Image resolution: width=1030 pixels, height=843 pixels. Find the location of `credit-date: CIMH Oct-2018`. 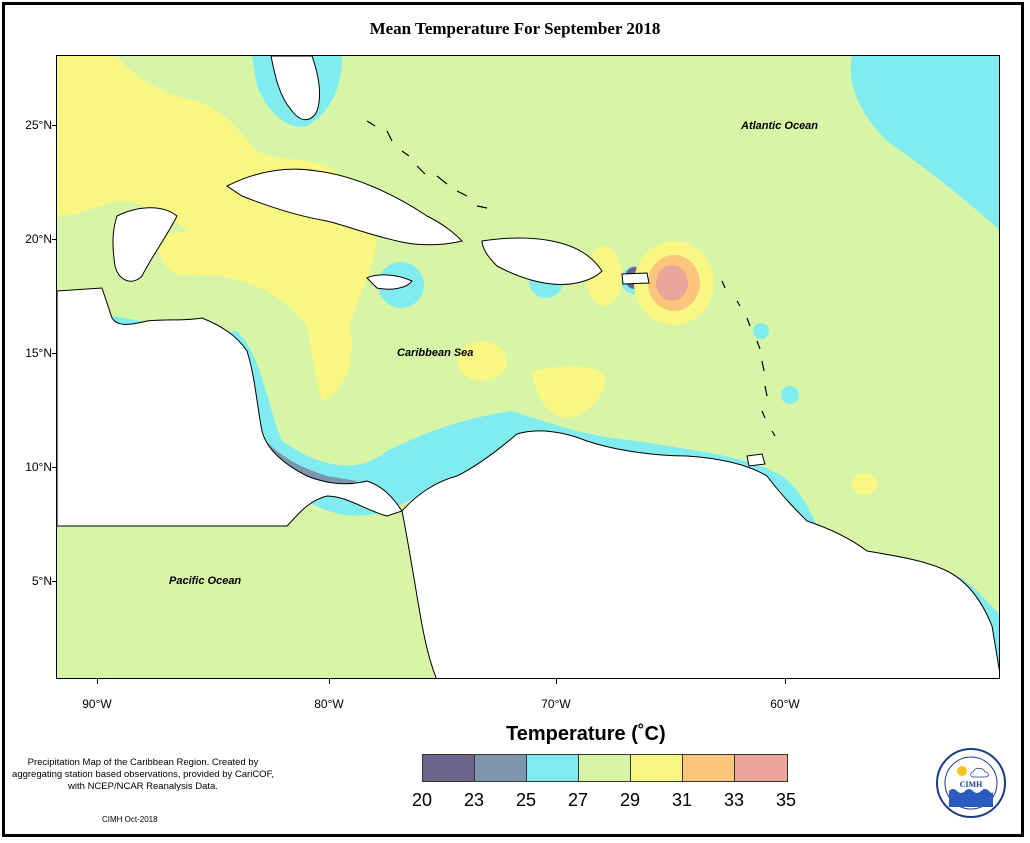

credit-date: CIMH Oct-2018 is located at coordinates (130, 819).